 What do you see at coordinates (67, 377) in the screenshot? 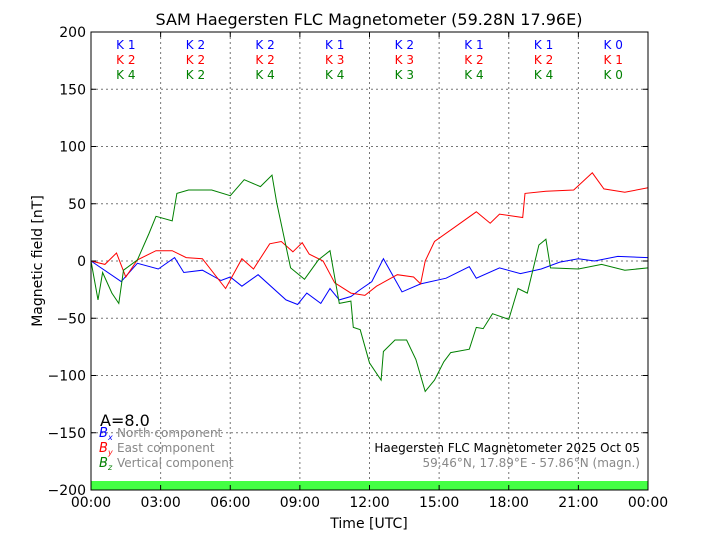
I see `y-tick-label: −100` at bounding box center [67, 377].